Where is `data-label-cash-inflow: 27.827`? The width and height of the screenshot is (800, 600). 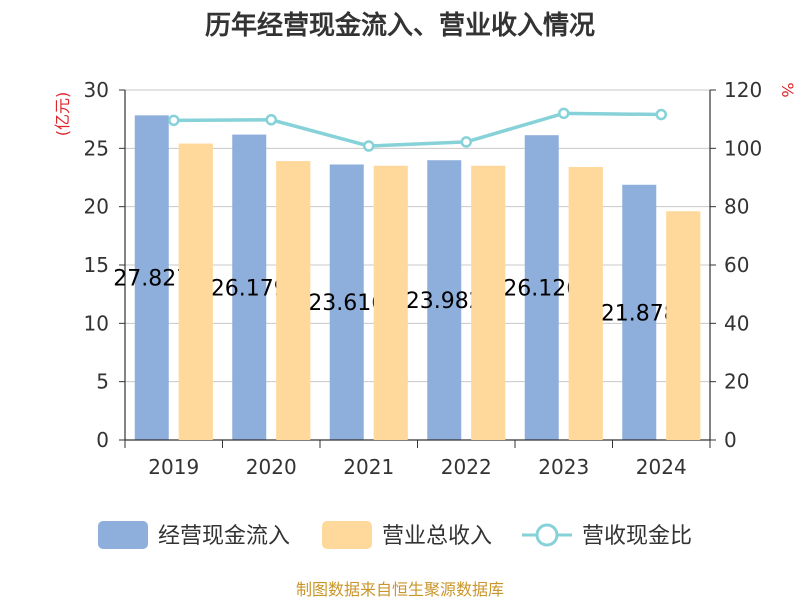
data-label-cash-inflow: 27.827 is located at coordinates (151, 279).